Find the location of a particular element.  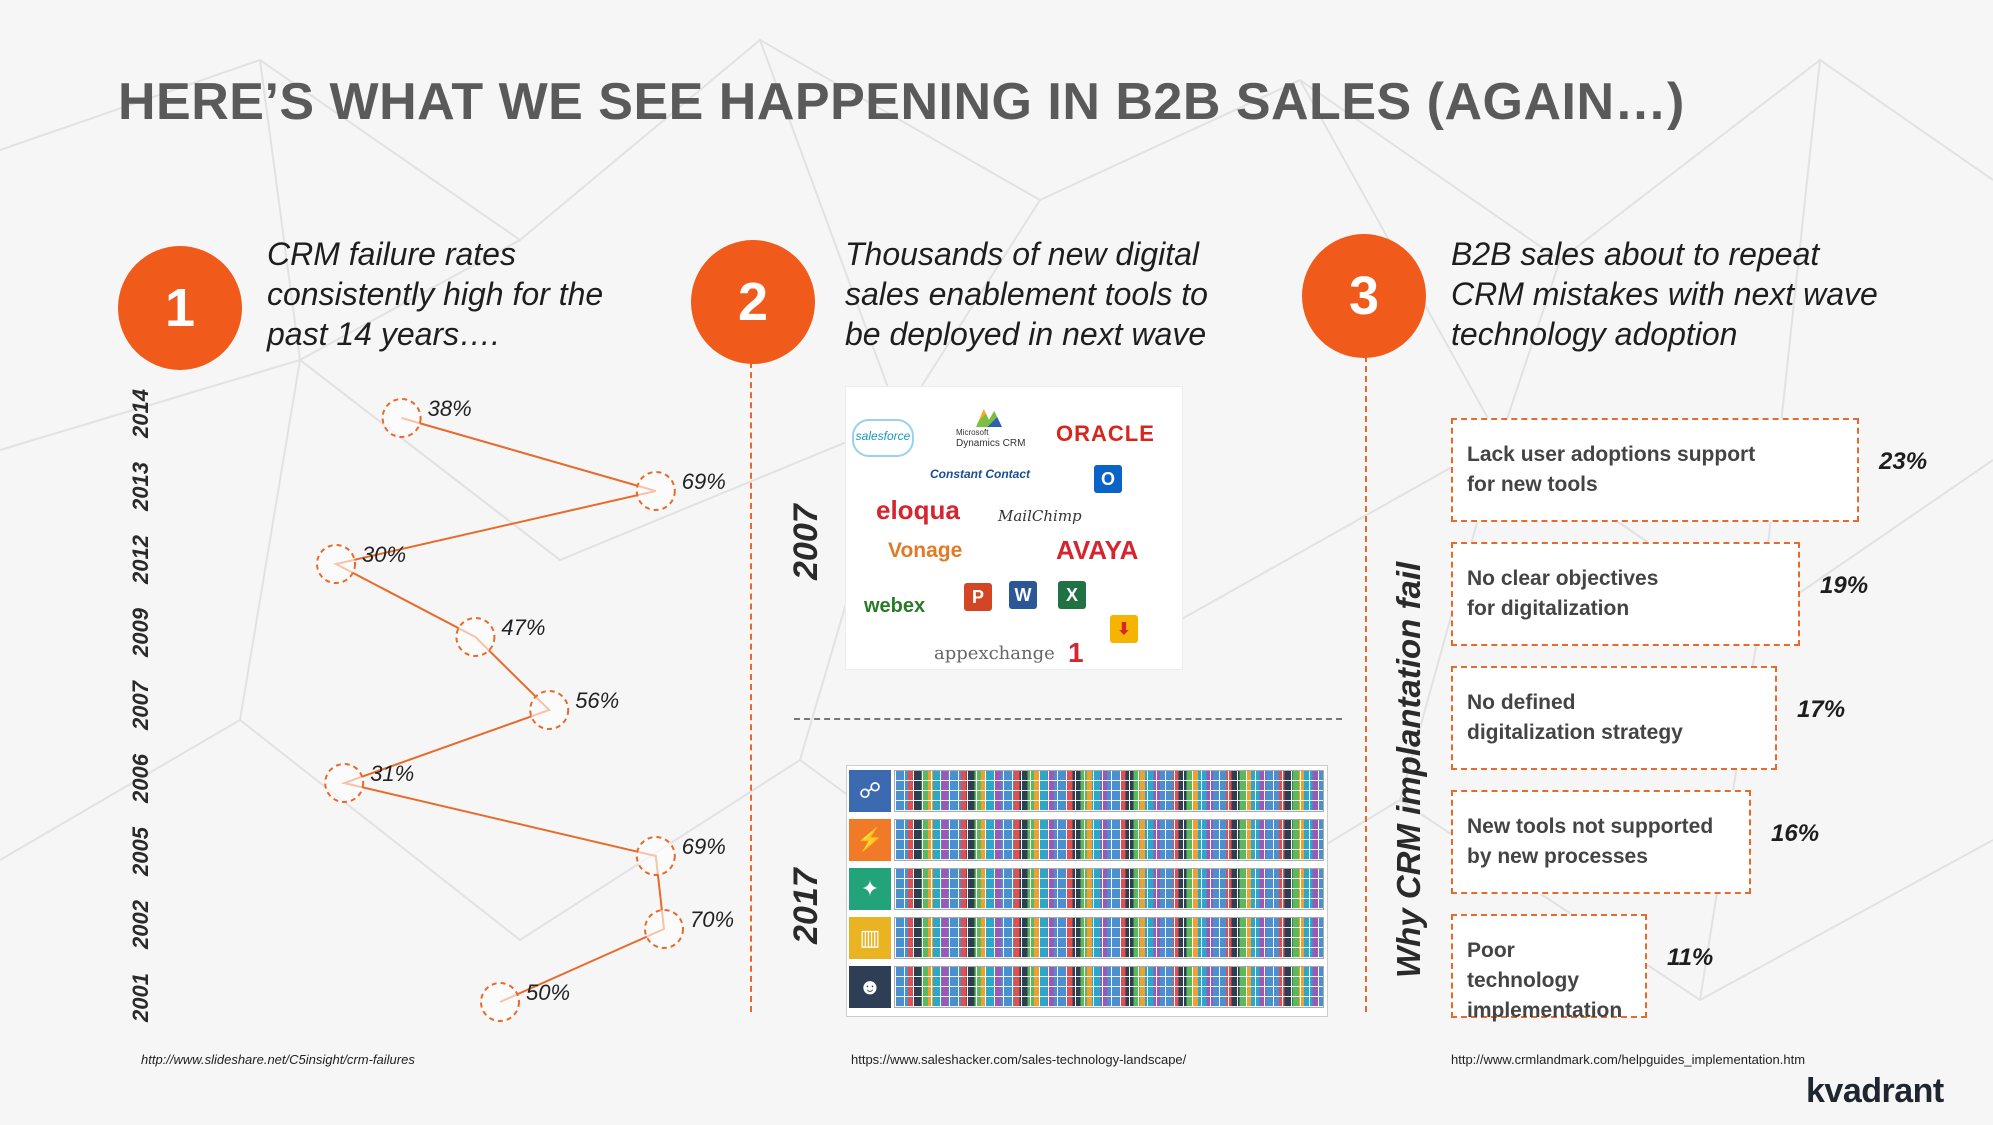

powerpoint-letter: P is located at coordinates (977, 596).